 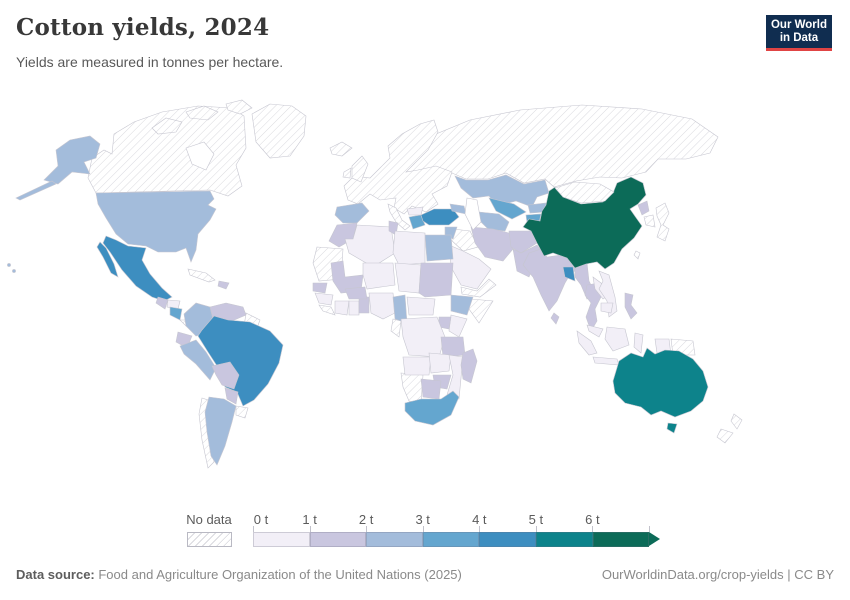 I want to click on country-greenland, so click(x=279, y=131).